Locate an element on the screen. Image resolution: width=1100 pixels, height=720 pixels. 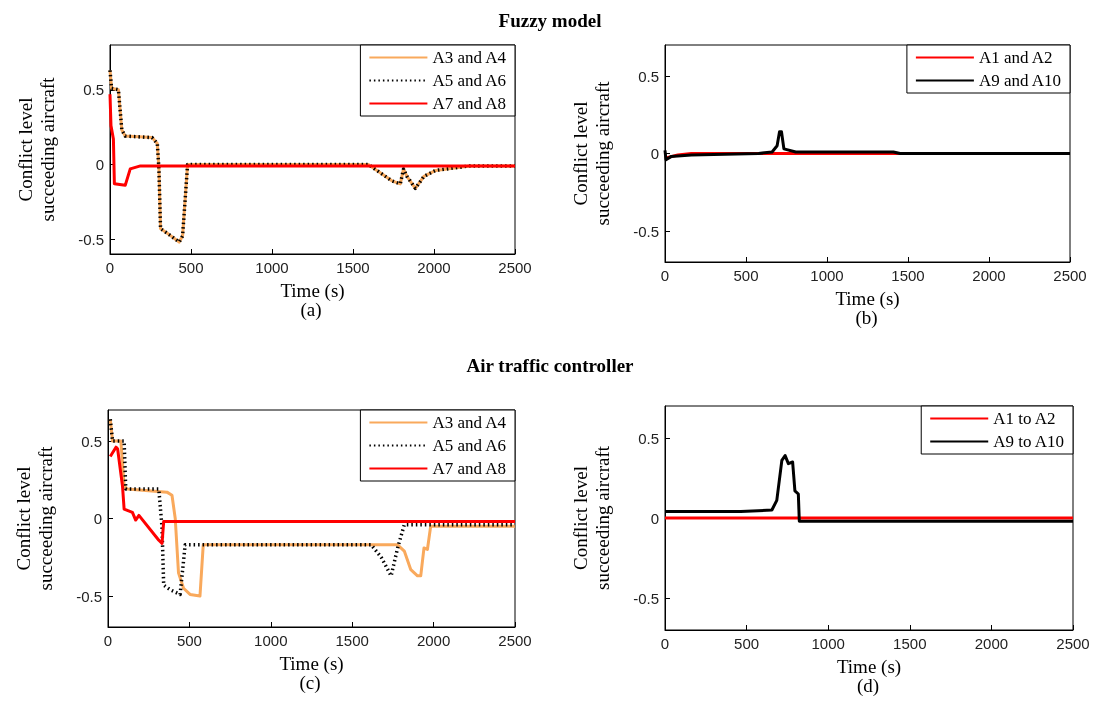
x-tick-label: 0 is located at coordinates (110, 267).